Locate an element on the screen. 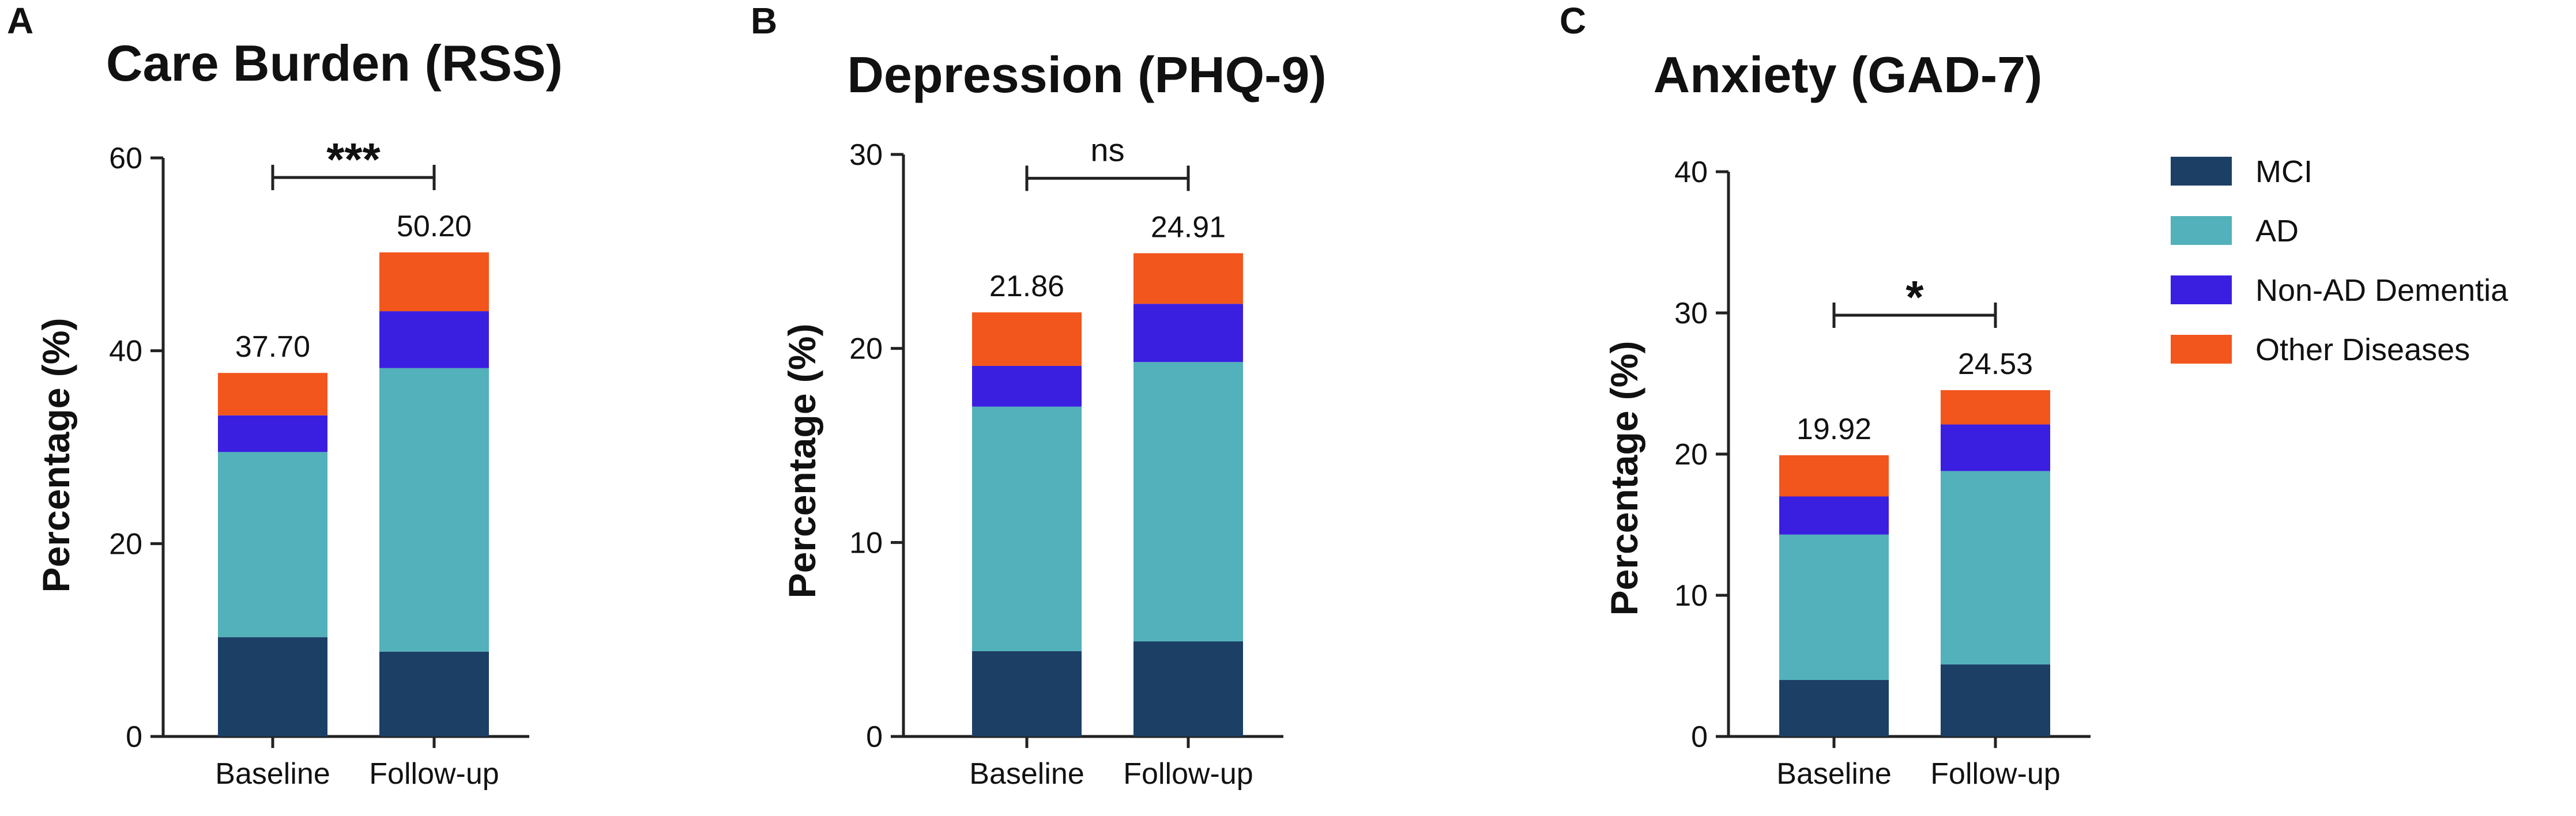 This screenshot has height=816, width=2576. significance-label: ns is located at coordinates (1107, 149).